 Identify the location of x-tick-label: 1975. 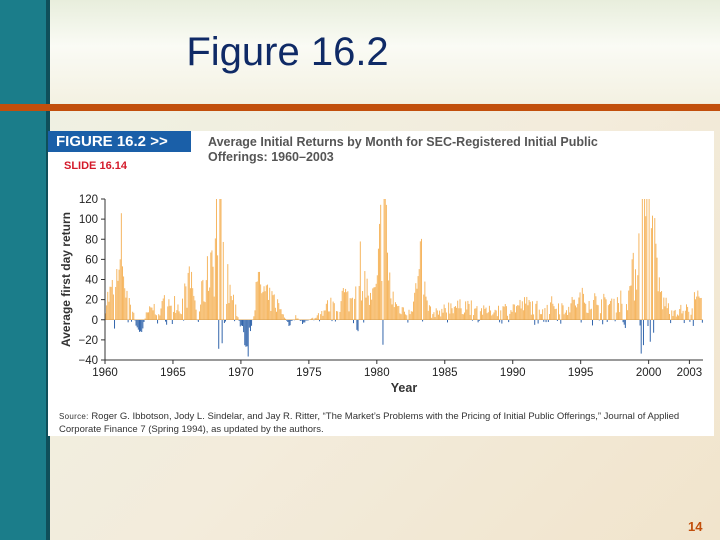
(309, 373).